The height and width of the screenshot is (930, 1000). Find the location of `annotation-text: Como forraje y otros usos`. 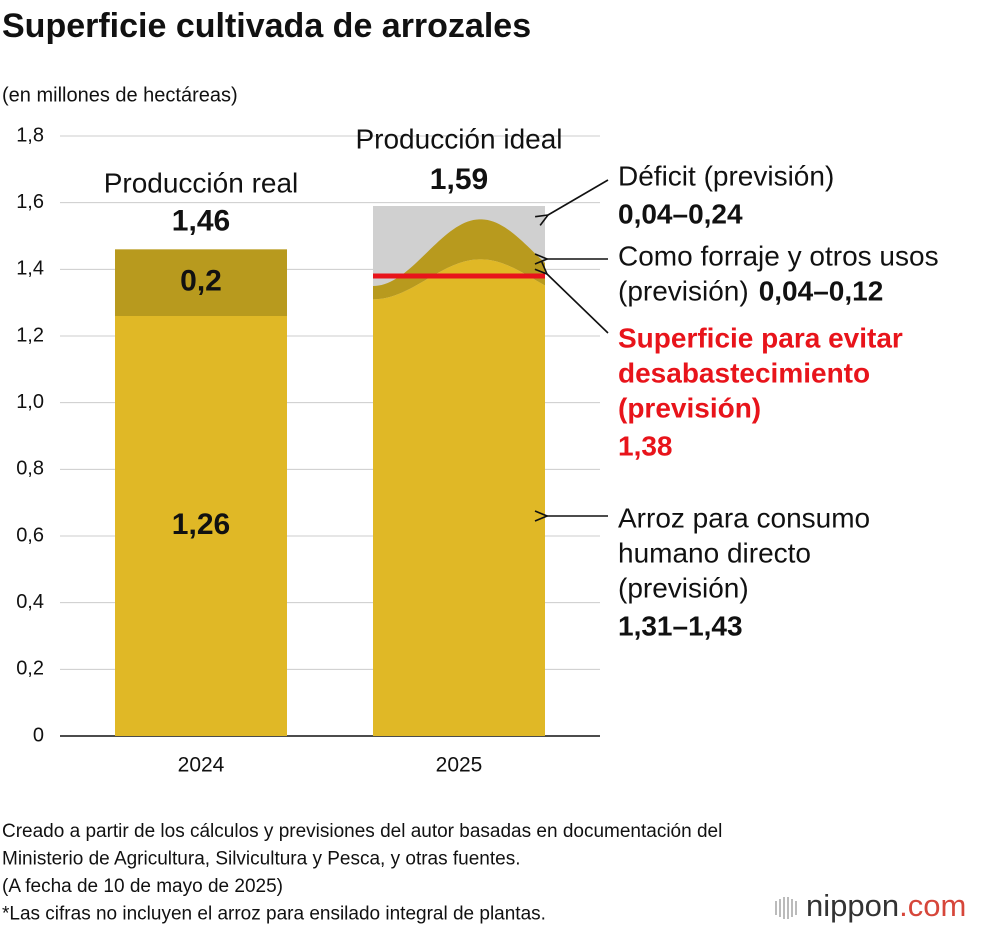

annotation-text: Como forraje y otros usos is located at coordinates (778, 255).